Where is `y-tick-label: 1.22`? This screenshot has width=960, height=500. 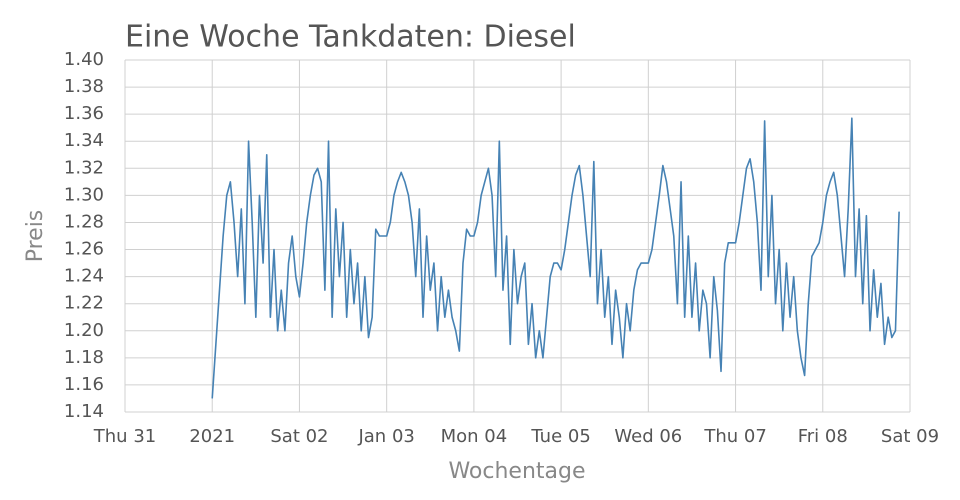 y-tick-label: 1.22 is located at coordinates (84, 303).